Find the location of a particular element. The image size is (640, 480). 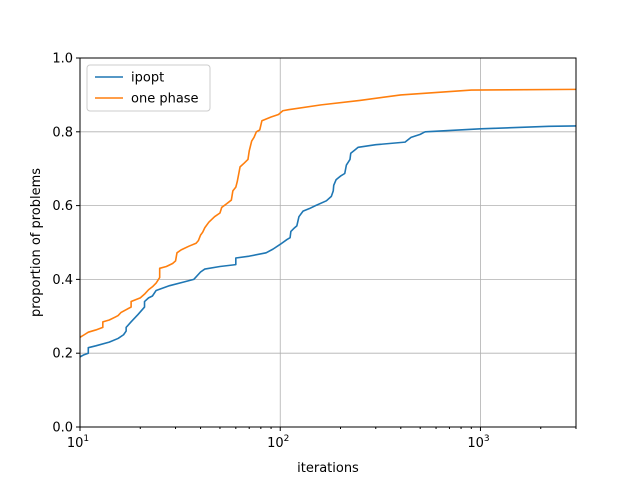

legend-label: ipopt is located at coordinates (147, 78).